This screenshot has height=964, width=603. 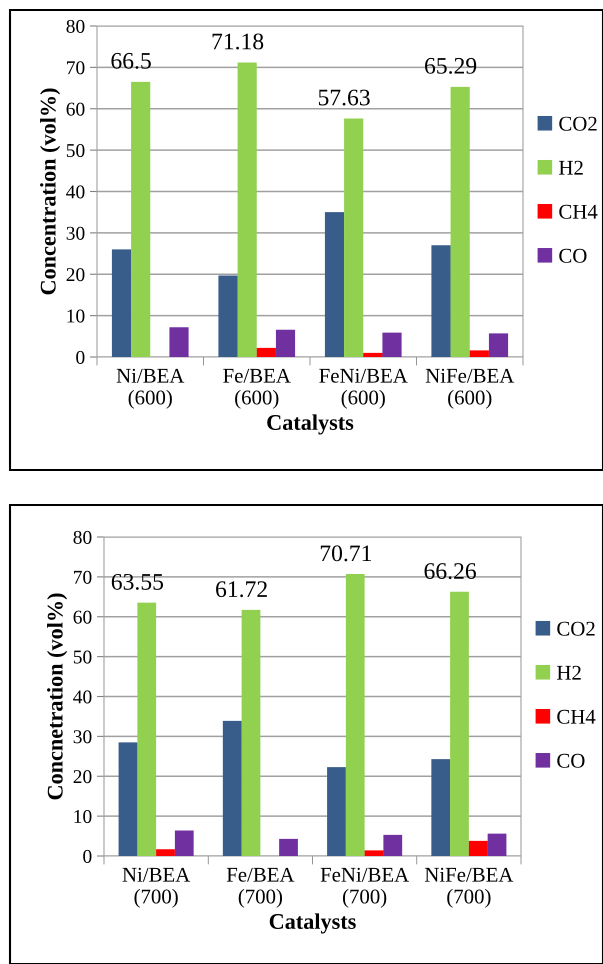 I want to click on x-tick-label: Ni/BEA (700), so click(x=156, y=888).